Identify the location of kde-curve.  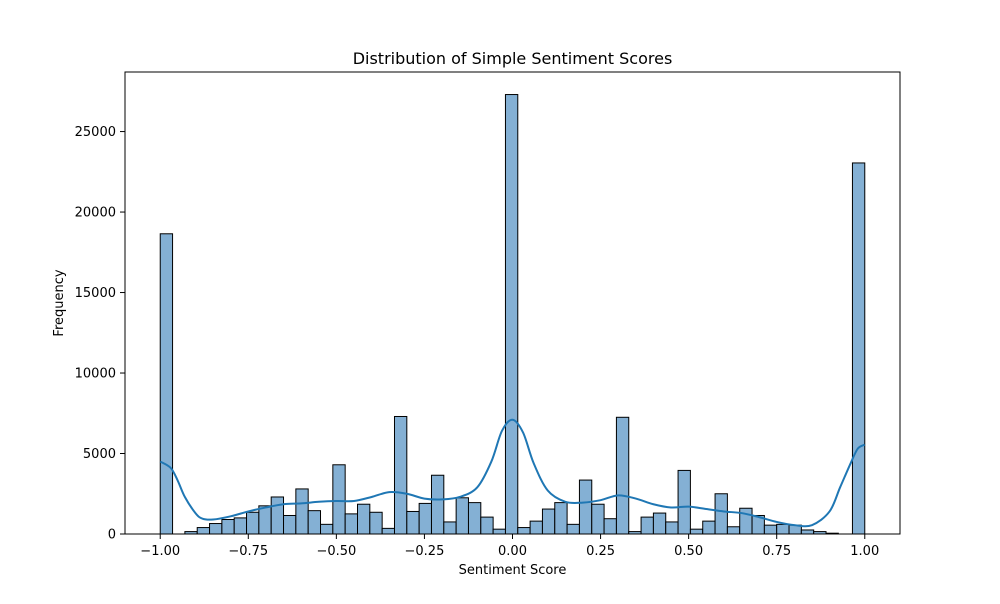
(512, 473).